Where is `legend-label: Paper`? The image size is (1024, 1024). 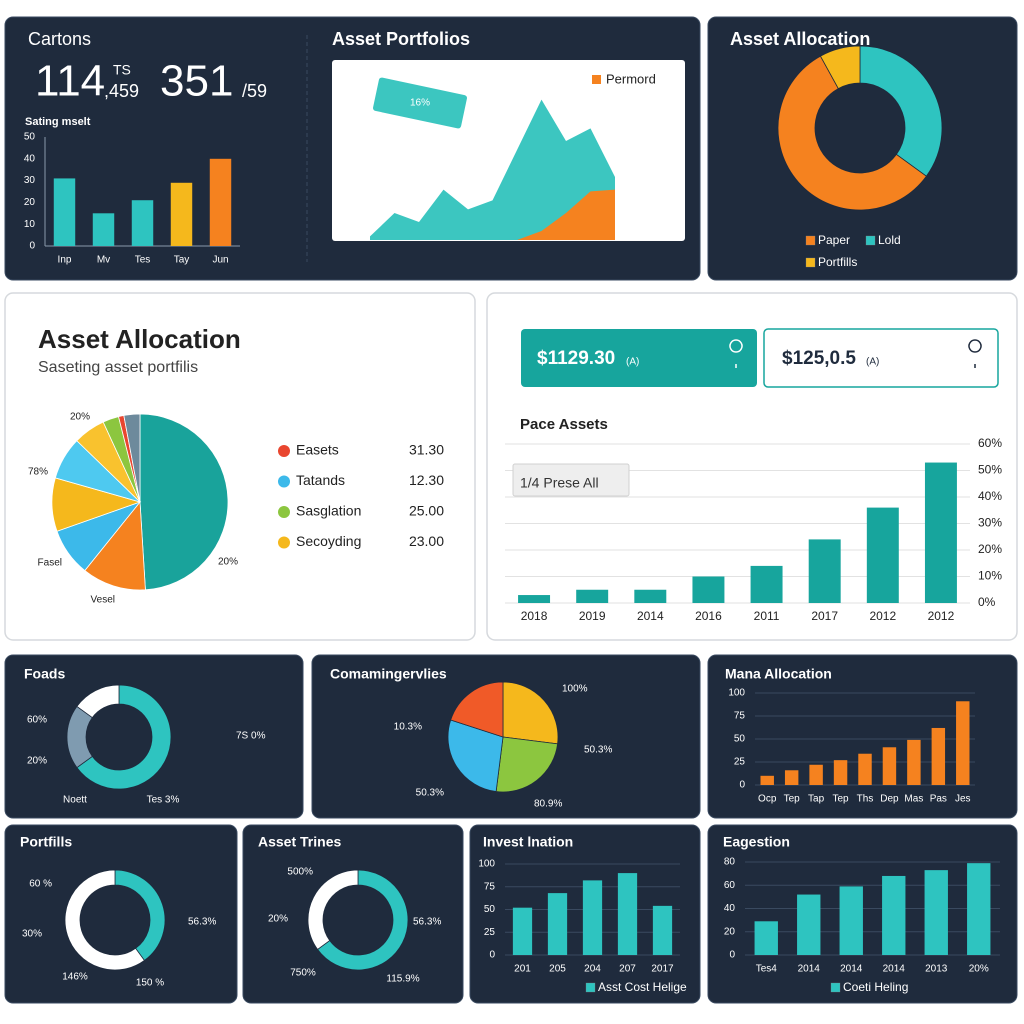
legend-label: Paper is located at coordinates (834, 240).